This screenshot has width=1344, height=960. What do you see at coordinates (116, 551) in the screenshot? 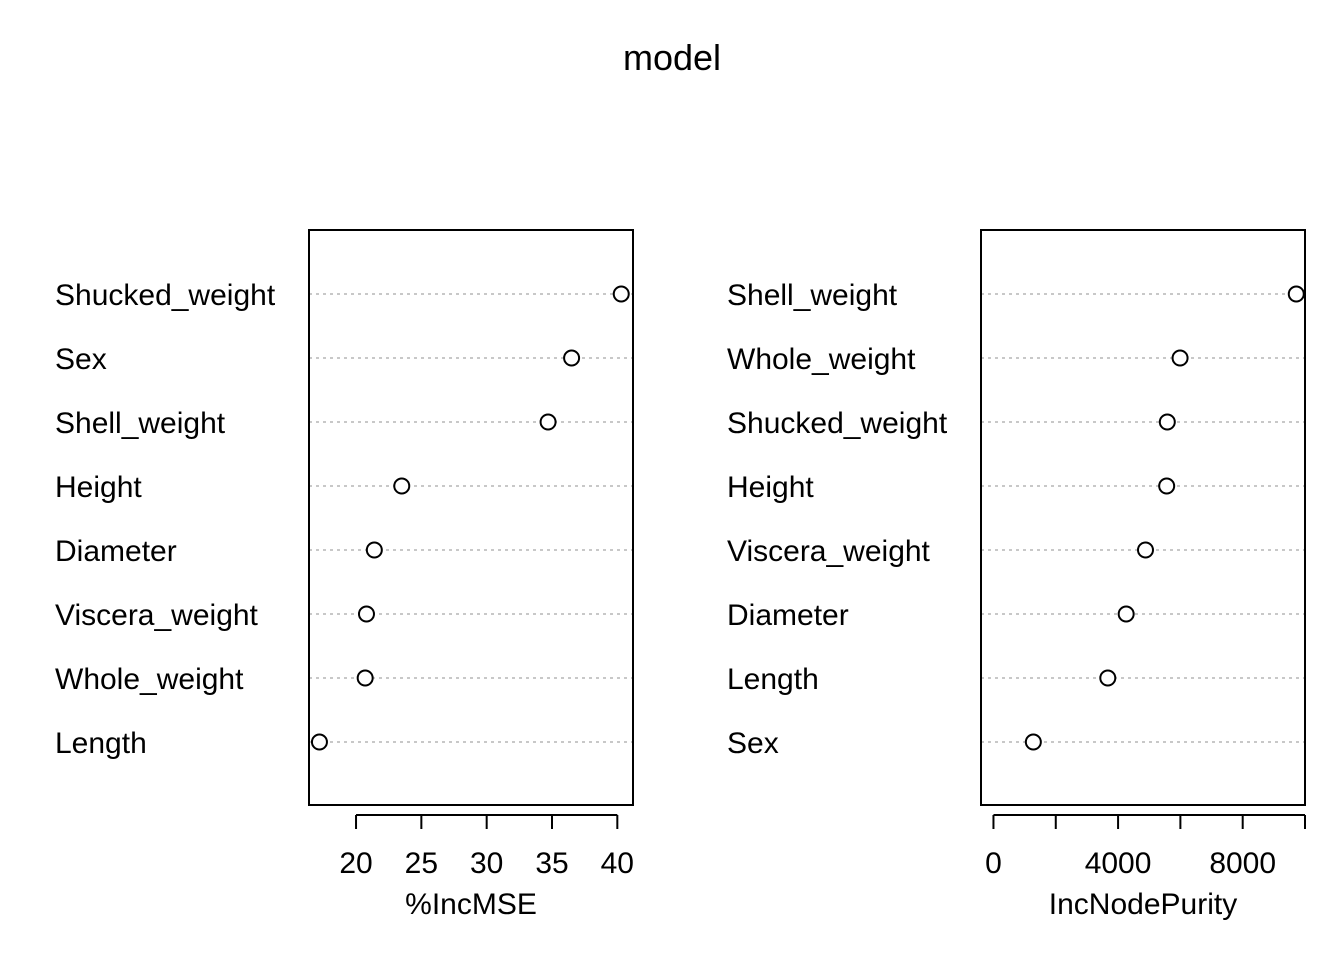
I see `incmse-row-label: Diameter` at bounding box center [116, 551].